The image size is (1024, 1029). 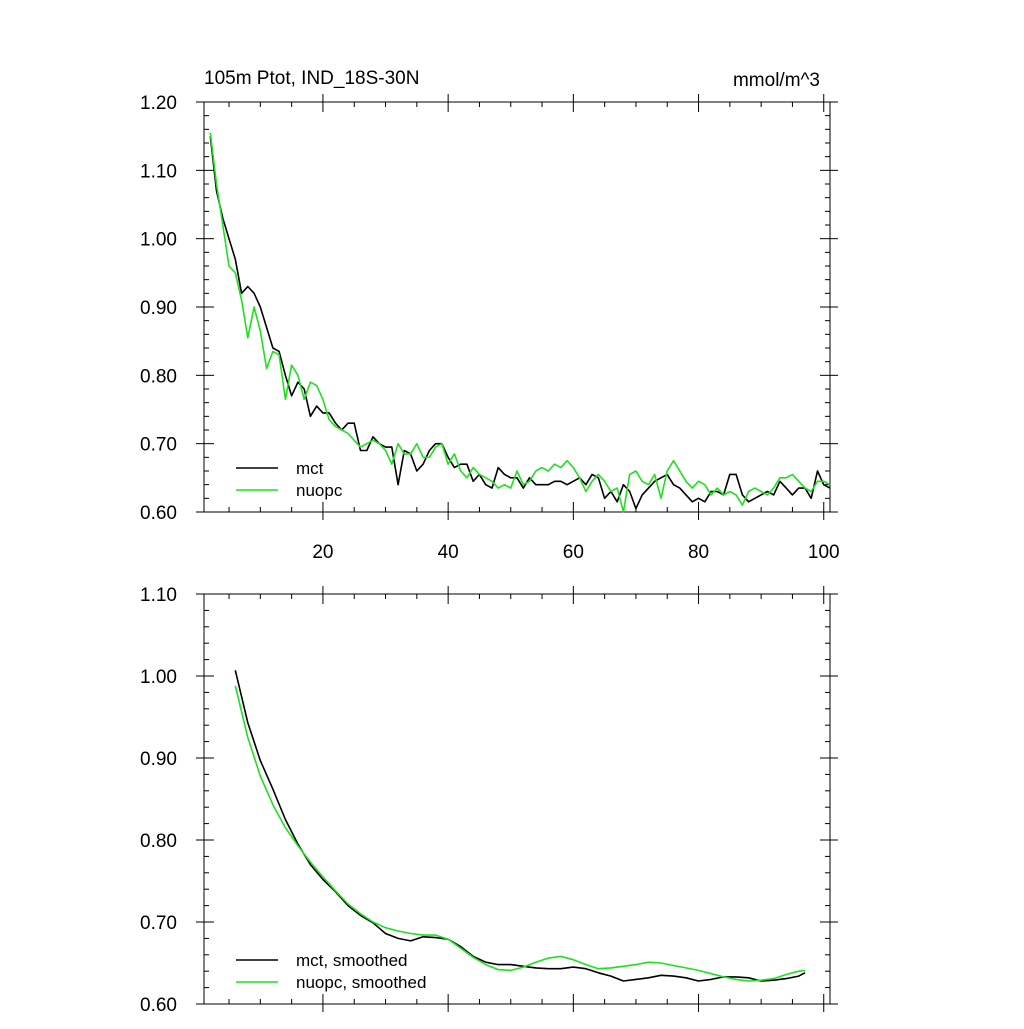 What do you see at coordinates (573, 552) in the screenshot?
I see `x-tick-label: 60` at bounding box center [573, 552].